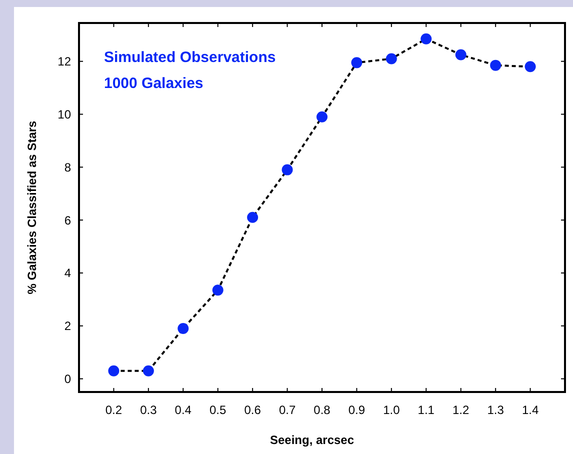 This screenshot has height=454, width=573. I want to click on y-tick-label: 6, so click(68, 220).